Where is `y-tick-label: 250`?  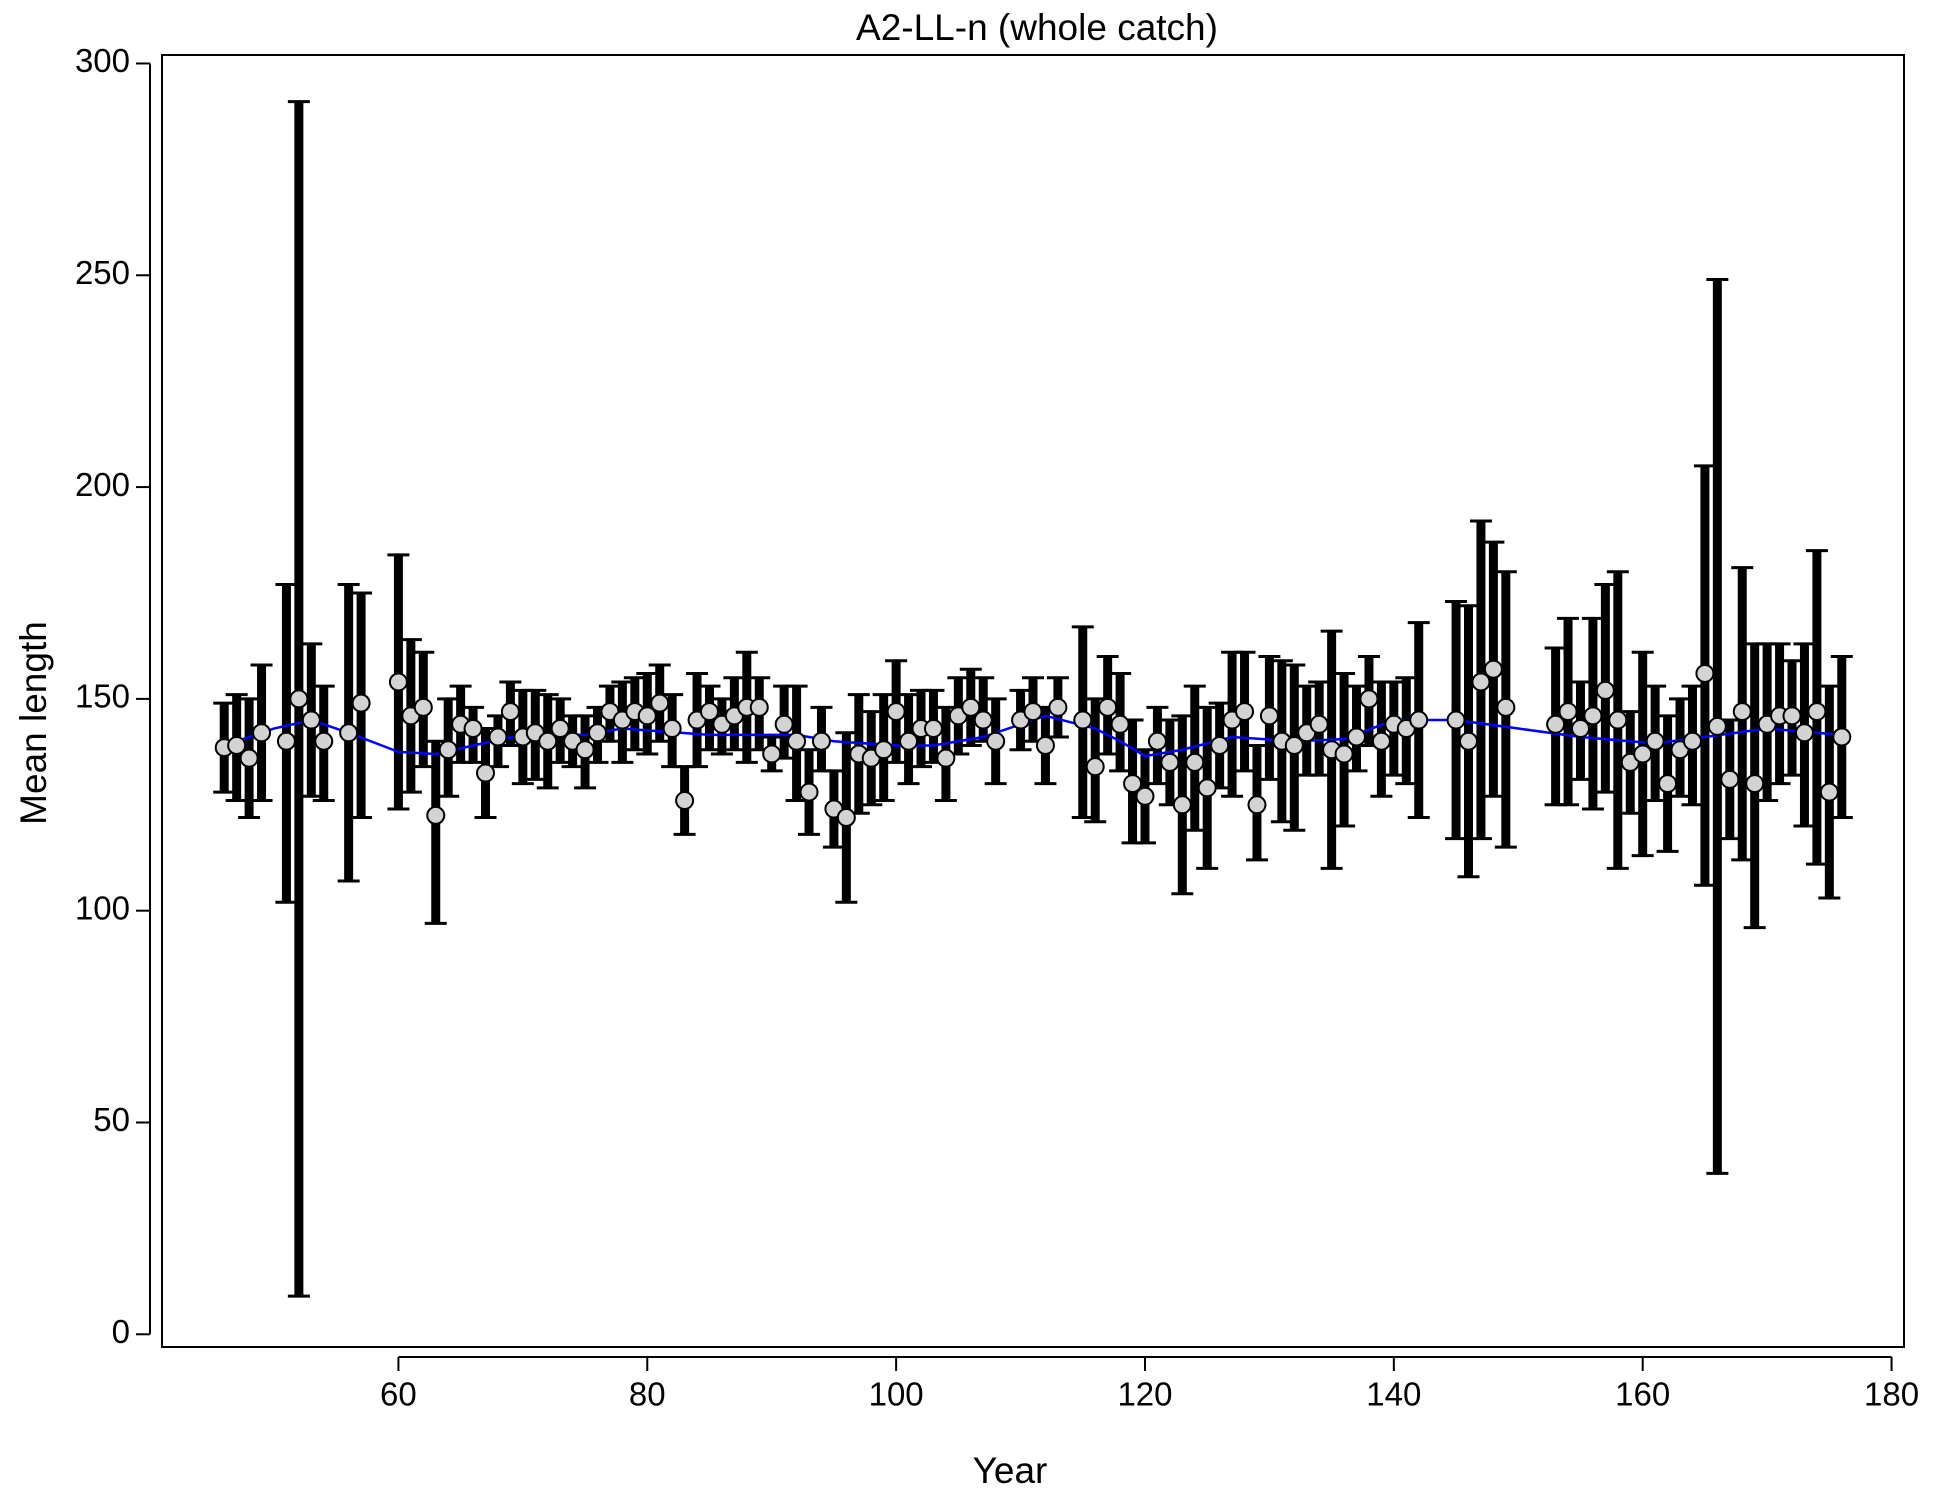 y-tick-label: 250 is located at coordinates (102, 272).